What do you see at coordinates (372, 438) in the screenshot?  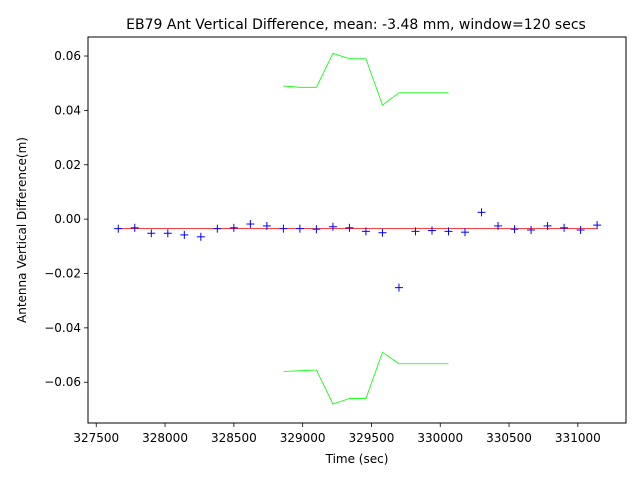 I see `x-tick-label: 329500` at bounding box center [372, 438].